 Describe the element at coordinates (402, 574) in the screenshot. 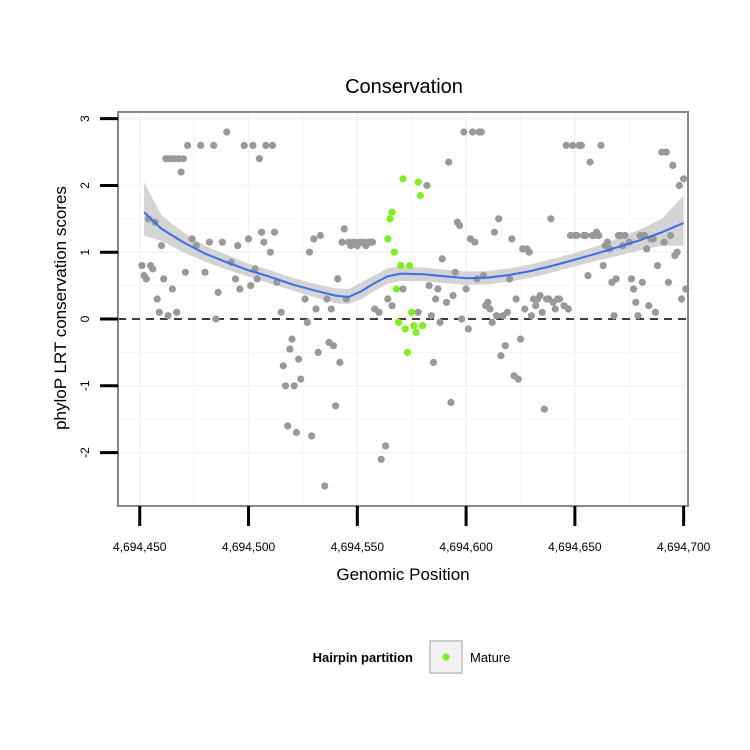

I see `x-axis-title: Genomic Position` at that location.